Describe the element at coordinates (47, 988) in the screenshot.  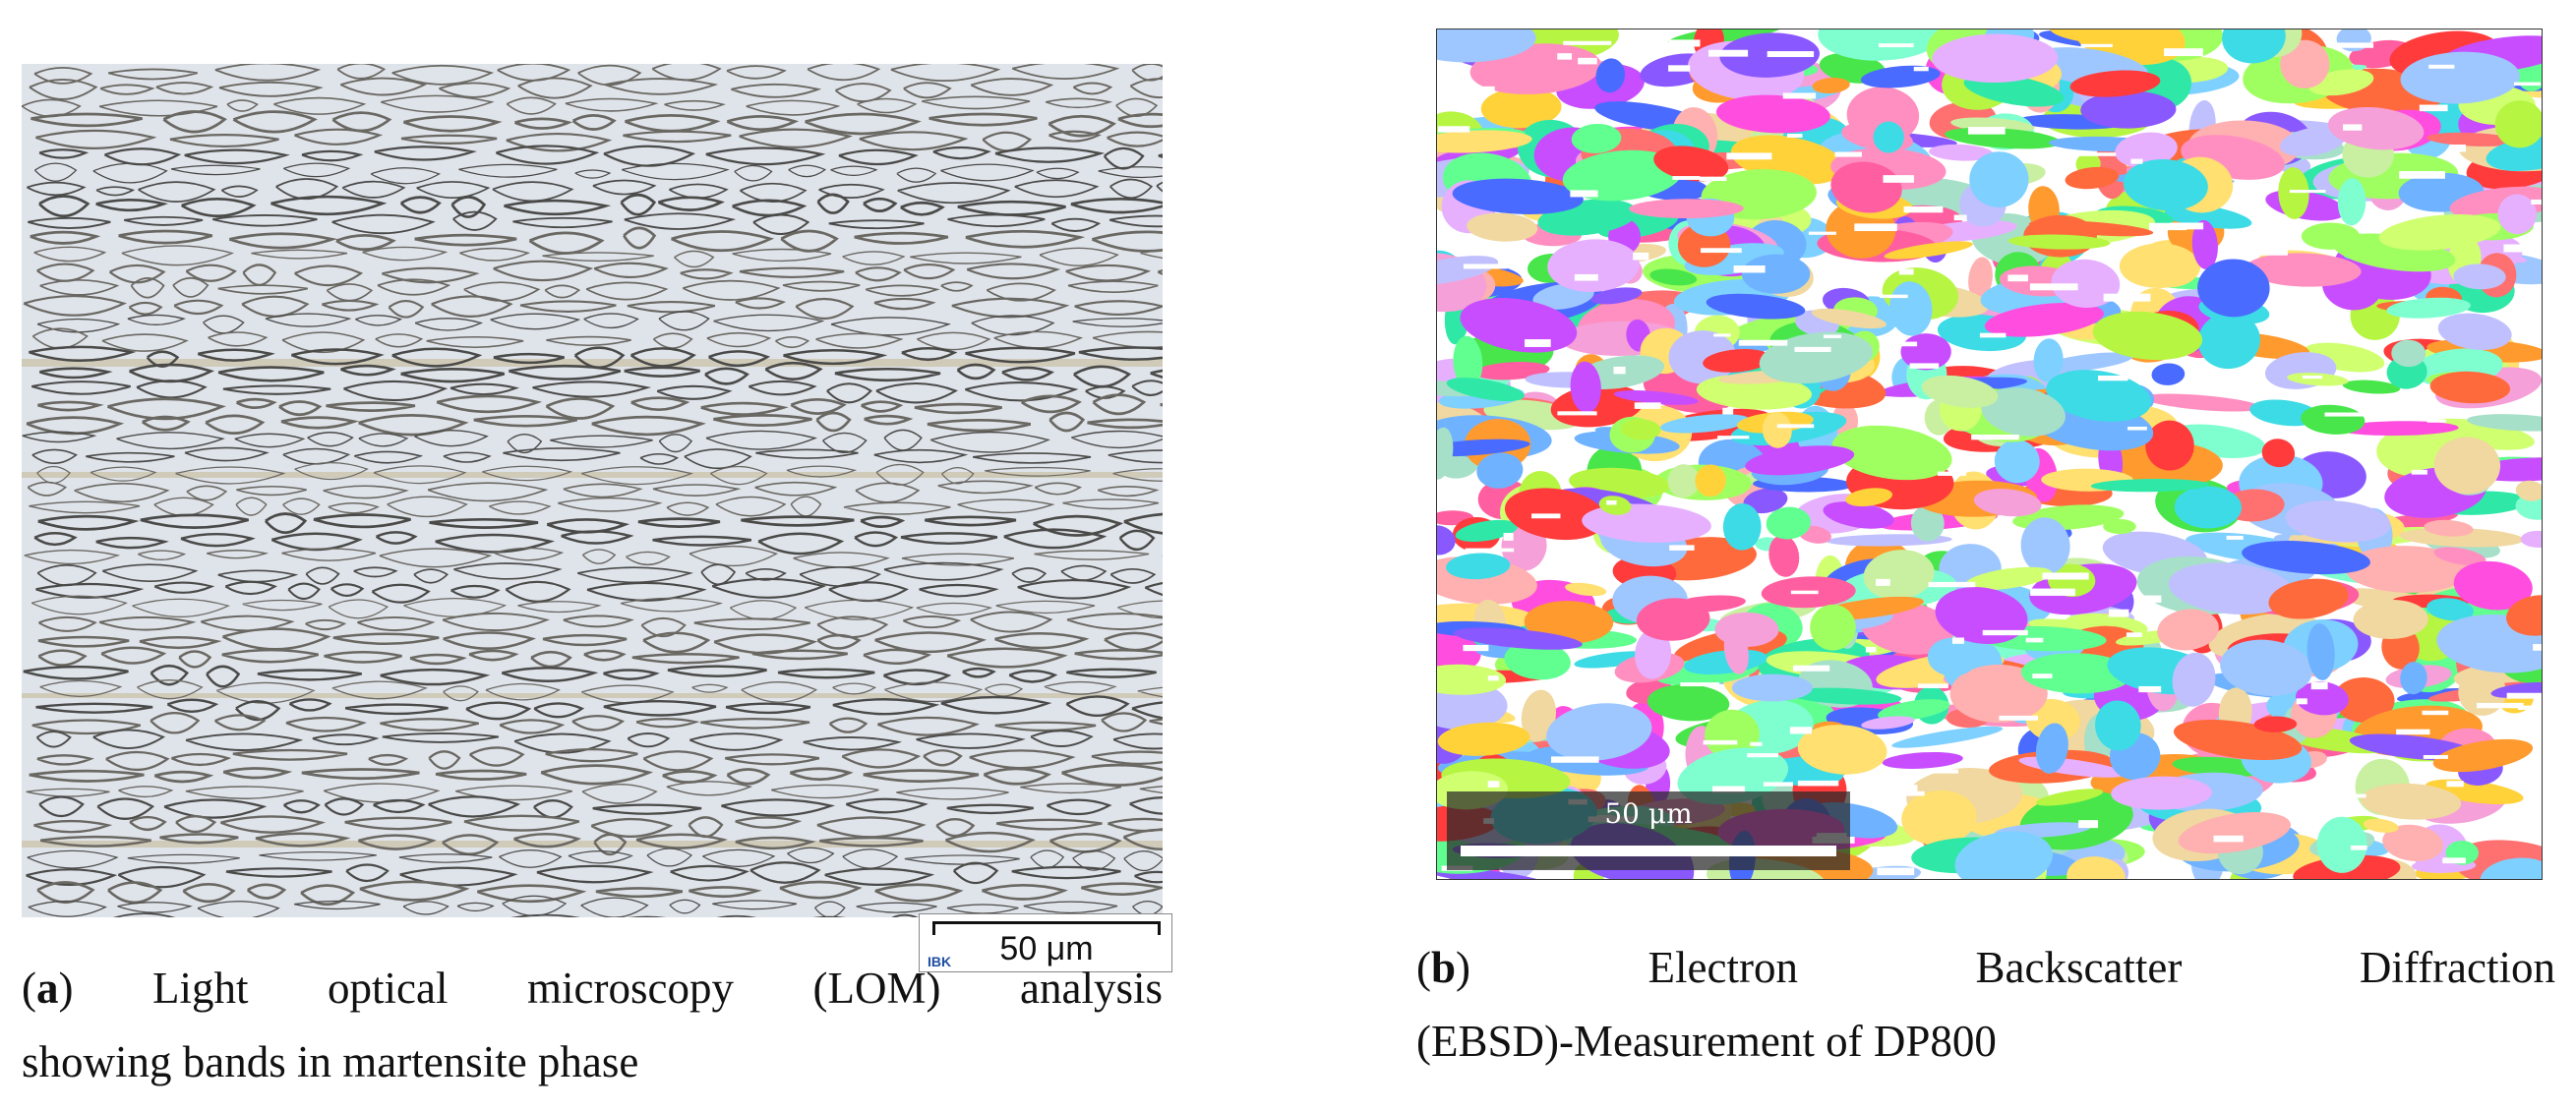
I see `caption-a-letter: a` at that location.